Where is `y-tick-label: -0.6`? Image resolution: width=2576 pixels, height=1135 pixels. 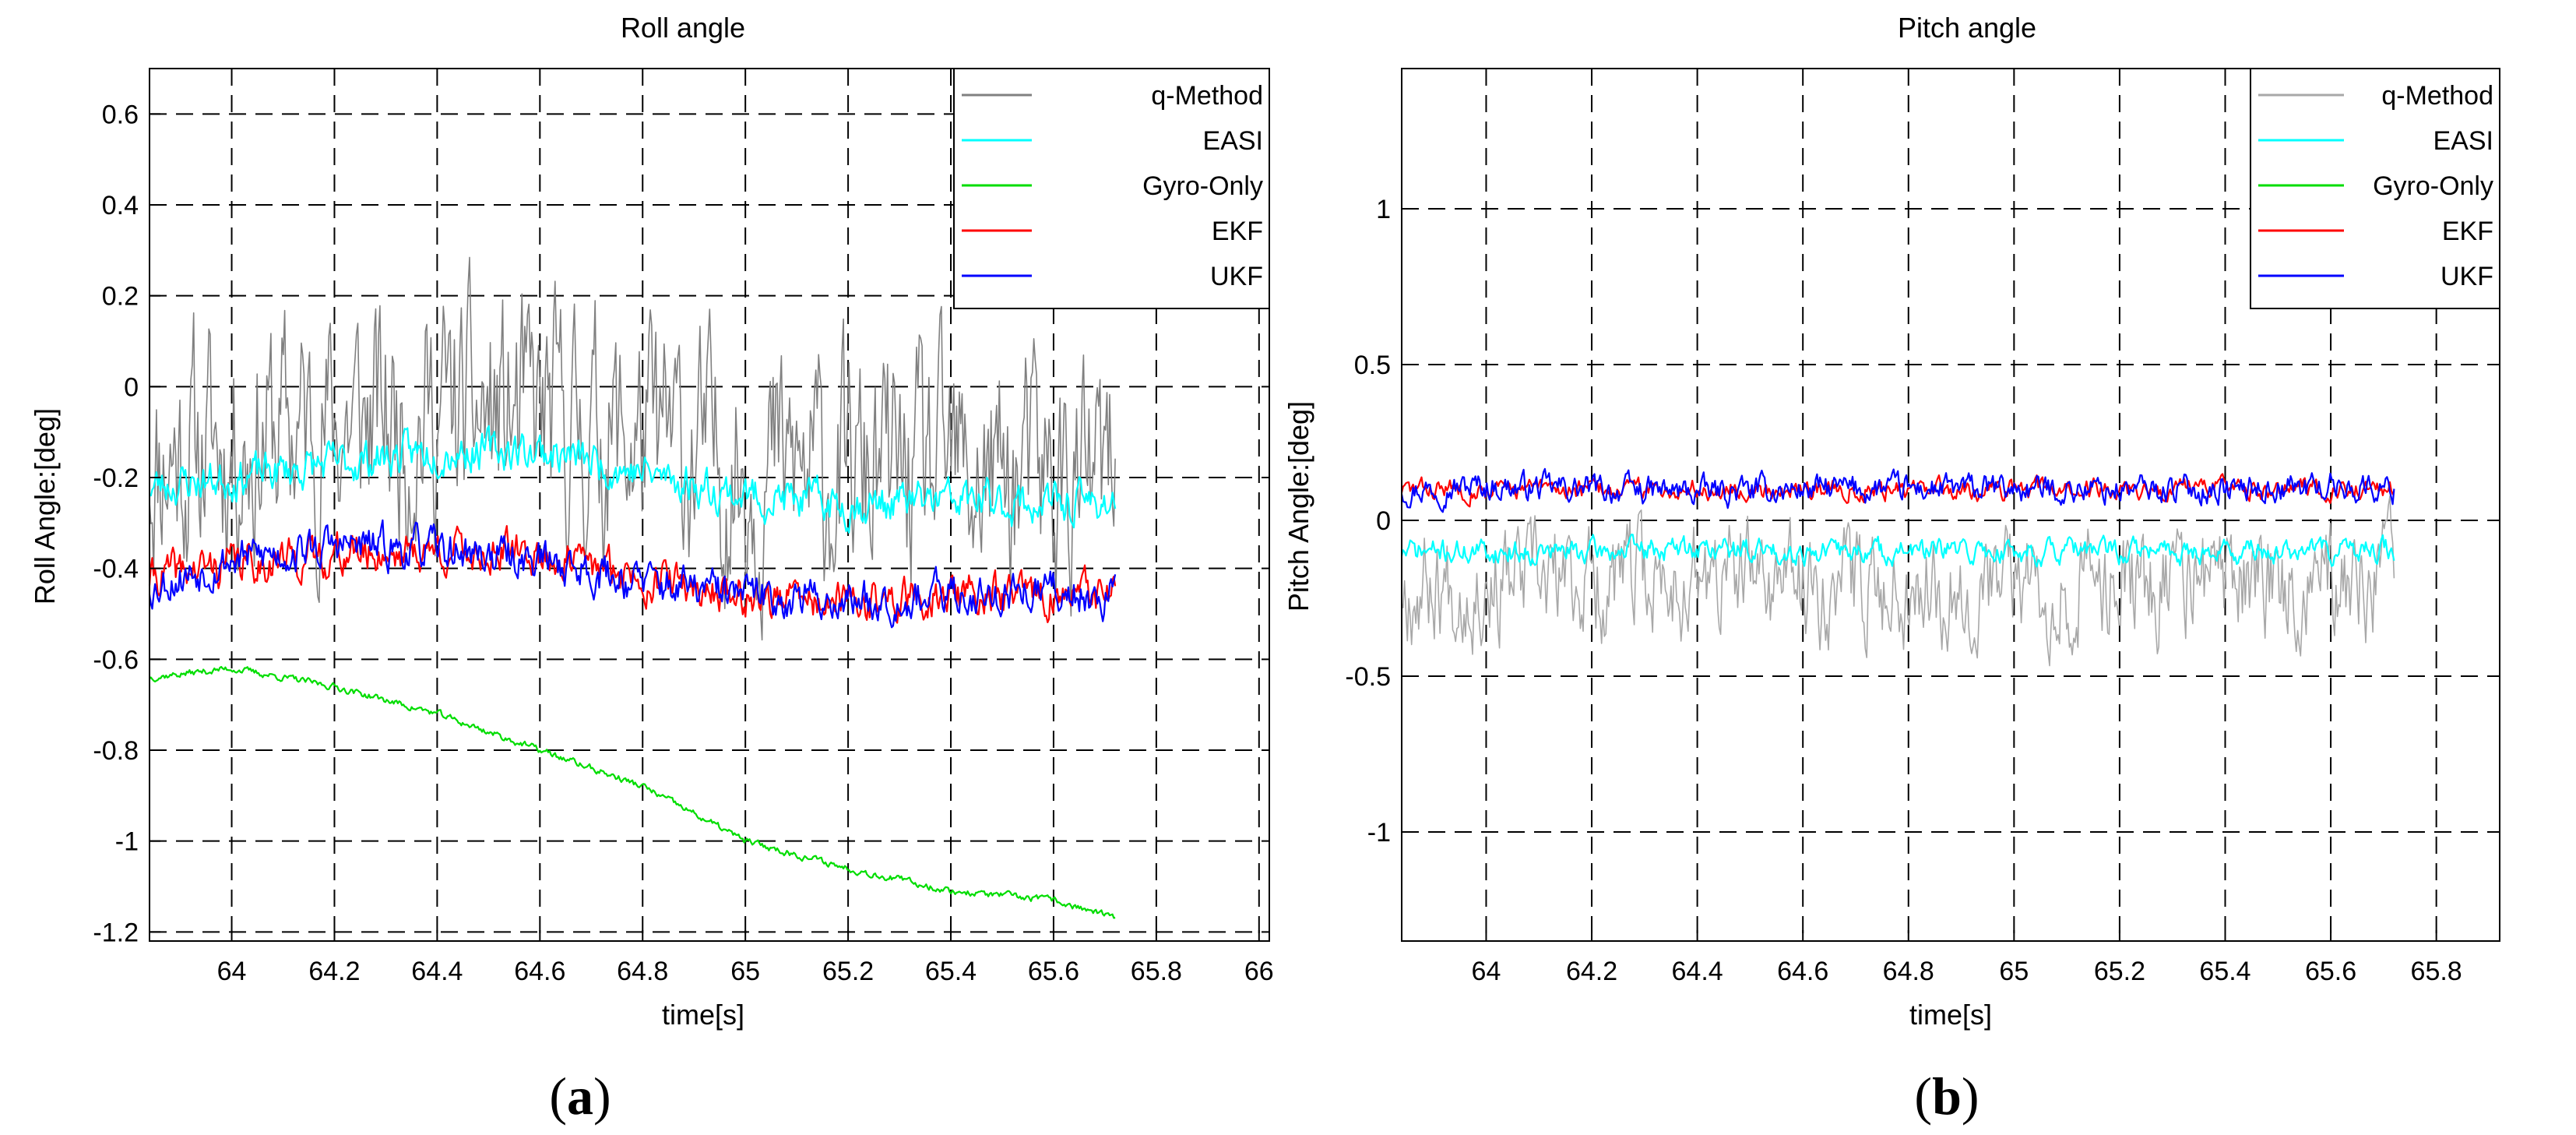
y-tick-label: -0.6 is located at coordinates (116, 660).